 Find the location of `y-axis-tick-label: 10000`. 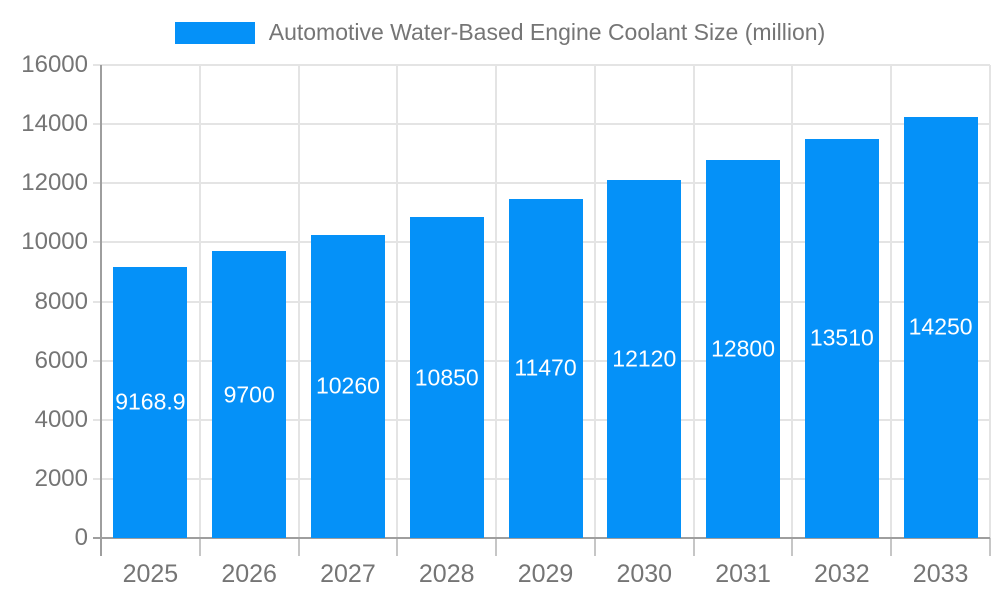

y-axis-tick-label: 10000 is located at coordinates (54, 242).